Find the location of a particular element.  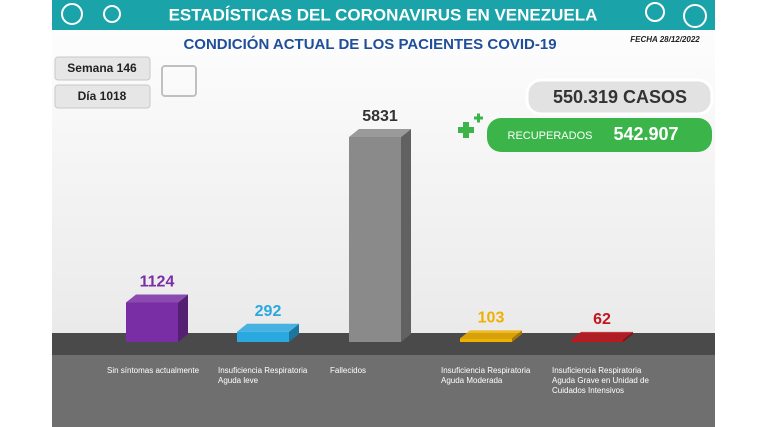

date: FECHA 28/12/2022 is located at coordinates (665, 39).